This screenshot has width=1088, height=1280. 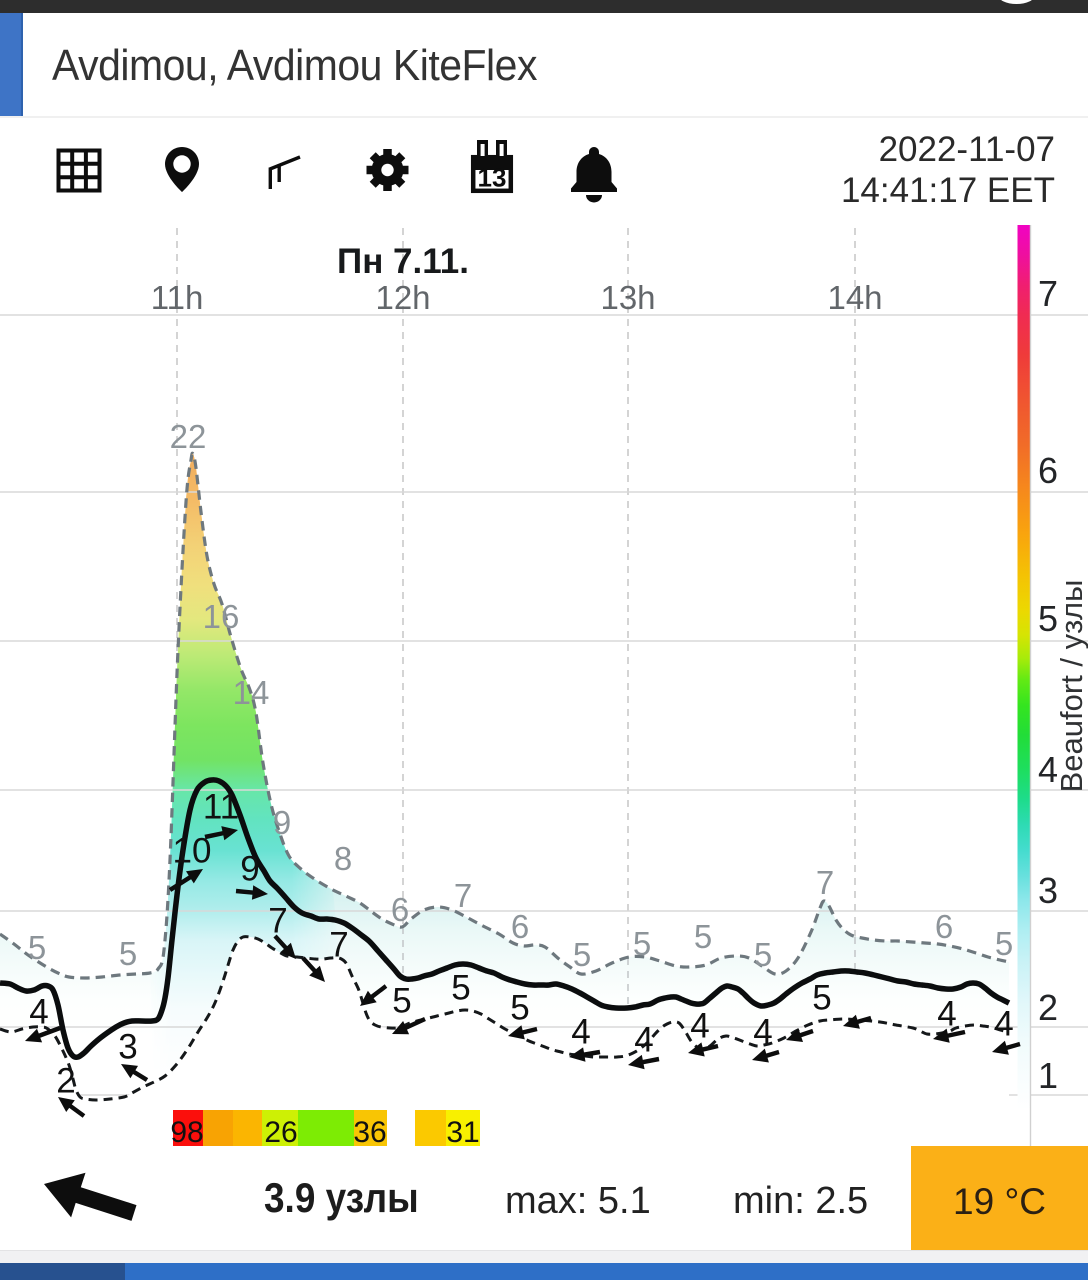 What do you see at coordinates (1048, 1075) in the screenshot?
I see `svg-text: 1` at bounding box center [1048, 1075].